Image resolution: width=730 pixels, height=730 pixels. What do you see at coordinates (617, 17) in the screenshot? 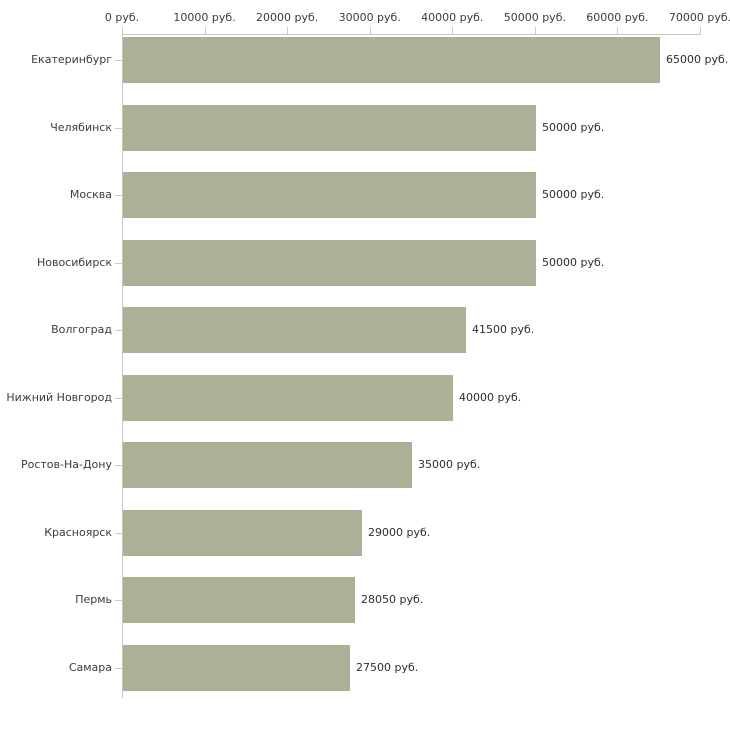
I see `x-axis-tick-label: 60000 руб.` at bounding box center [617, 17].